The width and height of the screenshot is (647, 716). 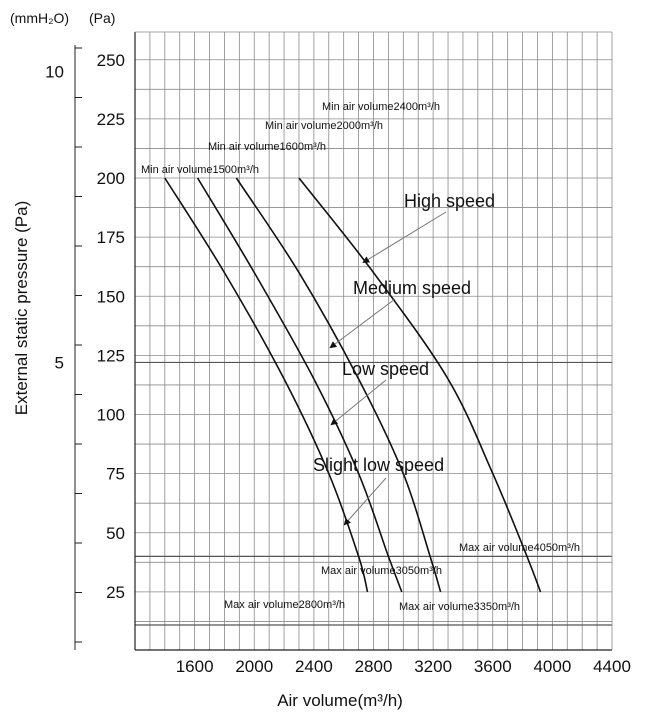 What do you see at coordinates (552, 666) in the screenshot?
I see `x-tick-label: 4000` at bounding box center [552, 666].